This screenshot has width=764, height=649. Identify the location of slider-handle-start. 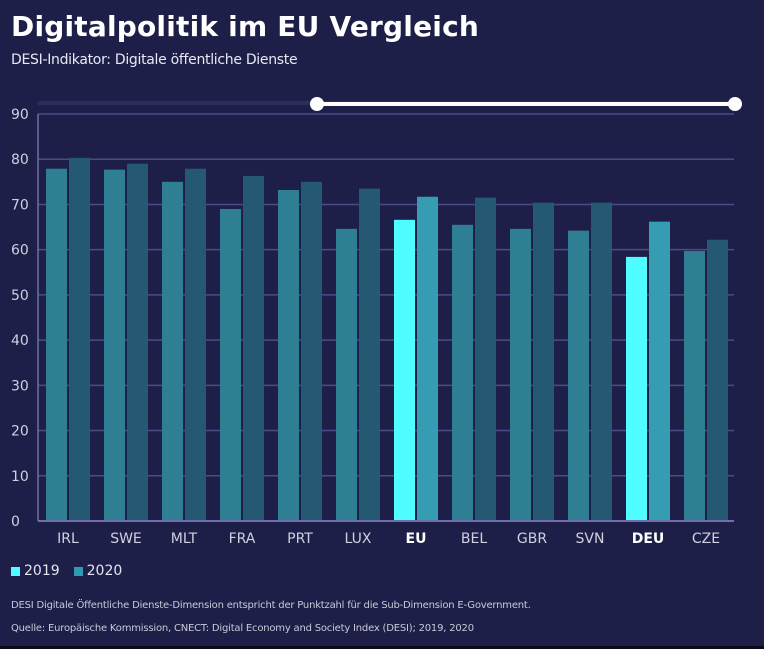
(317, 104).